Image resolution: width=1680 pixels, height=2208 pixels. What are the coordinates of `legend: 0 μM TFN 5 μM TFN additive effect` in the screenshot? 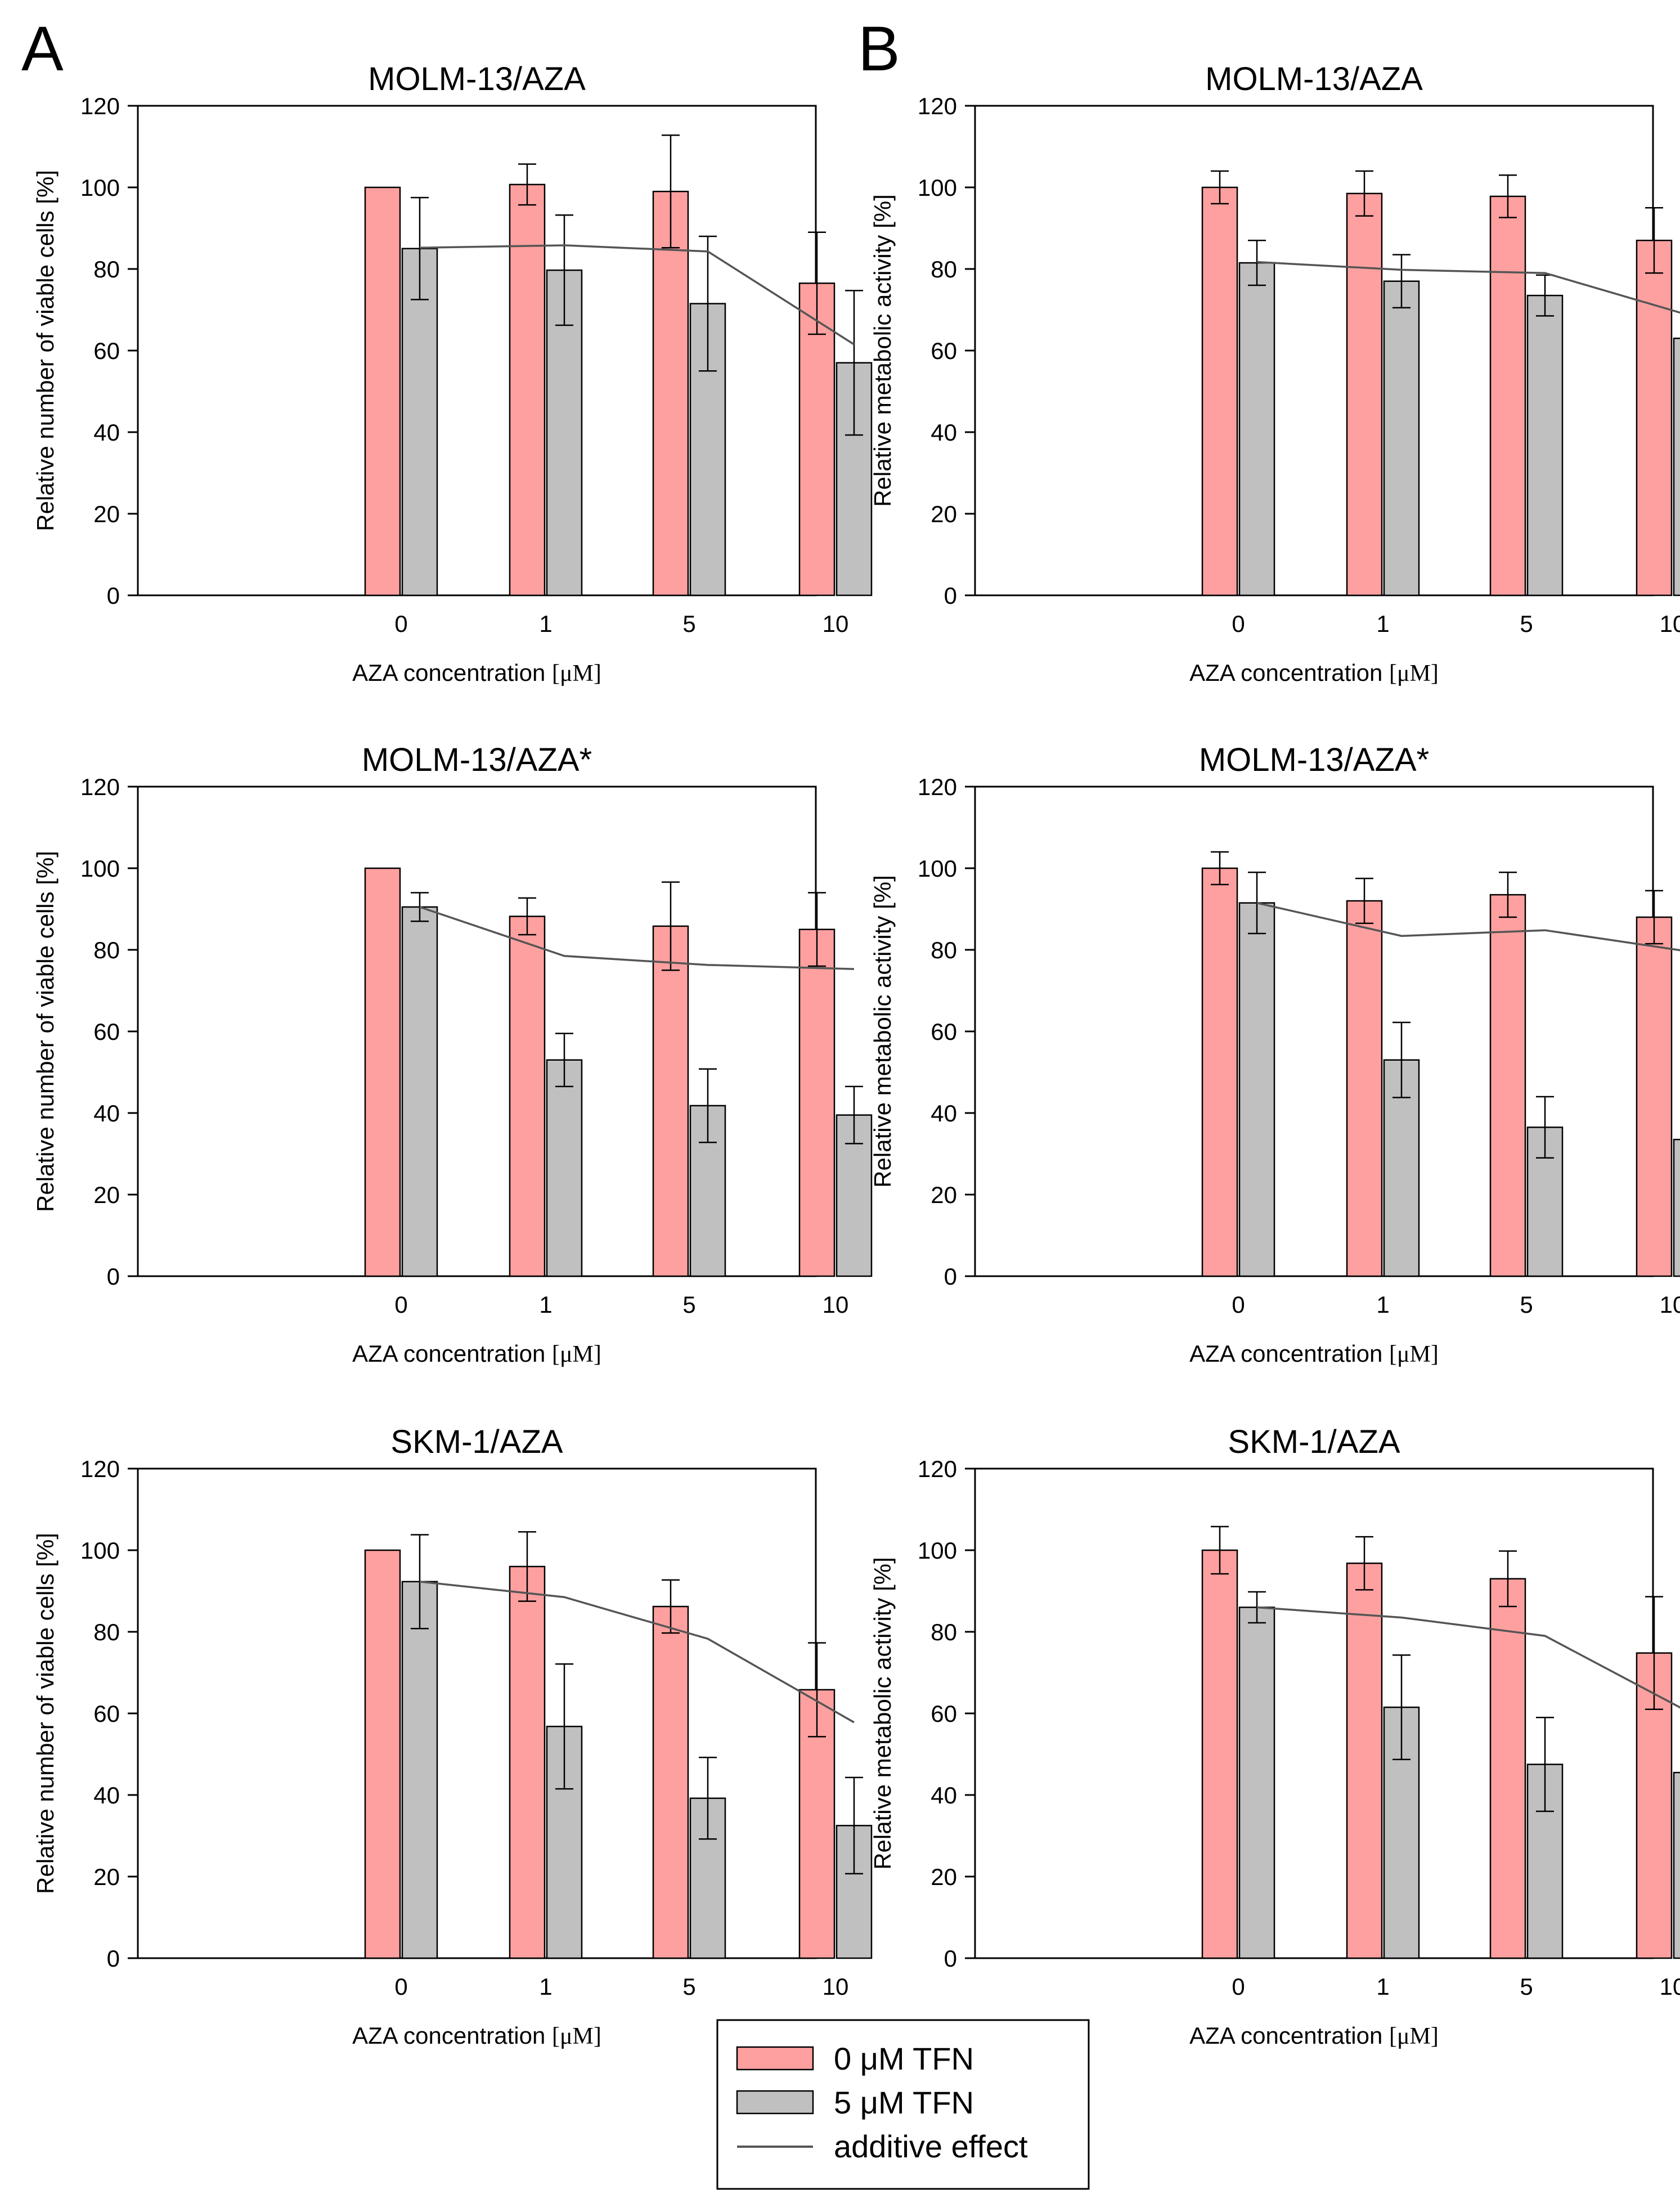 It's located at (903, 2104).